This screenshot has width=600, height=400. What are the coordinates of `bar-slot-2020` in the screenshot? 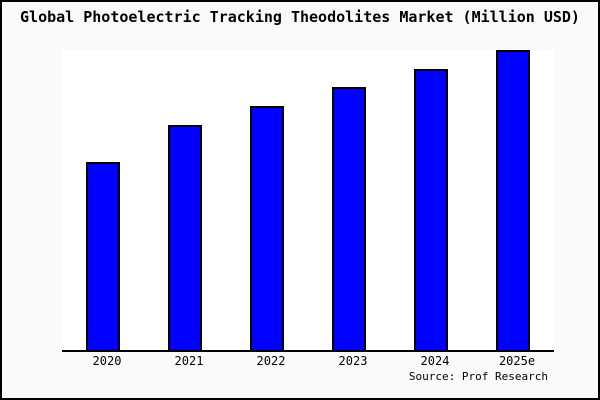 It's located at (103, 200).